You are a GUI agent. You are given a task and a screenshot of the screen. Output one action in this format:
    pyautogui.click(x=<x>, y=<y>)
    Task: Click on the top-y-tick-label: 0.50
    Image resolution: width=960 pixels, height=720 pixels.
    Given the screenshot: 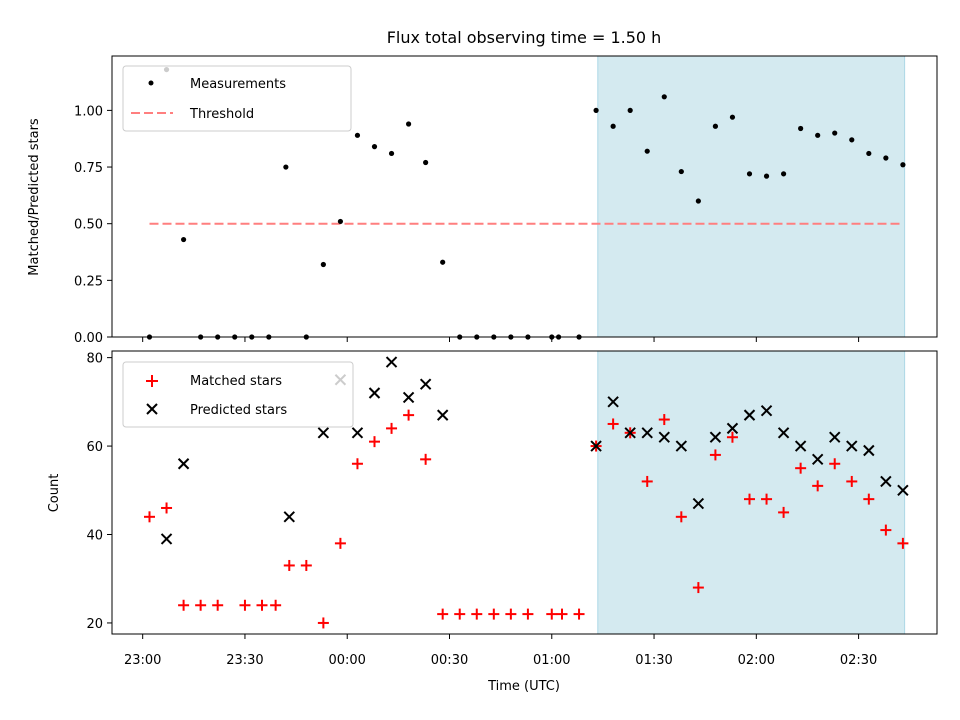 What is the action you would take?
    pyautogui.click(x=88, y=225)
    